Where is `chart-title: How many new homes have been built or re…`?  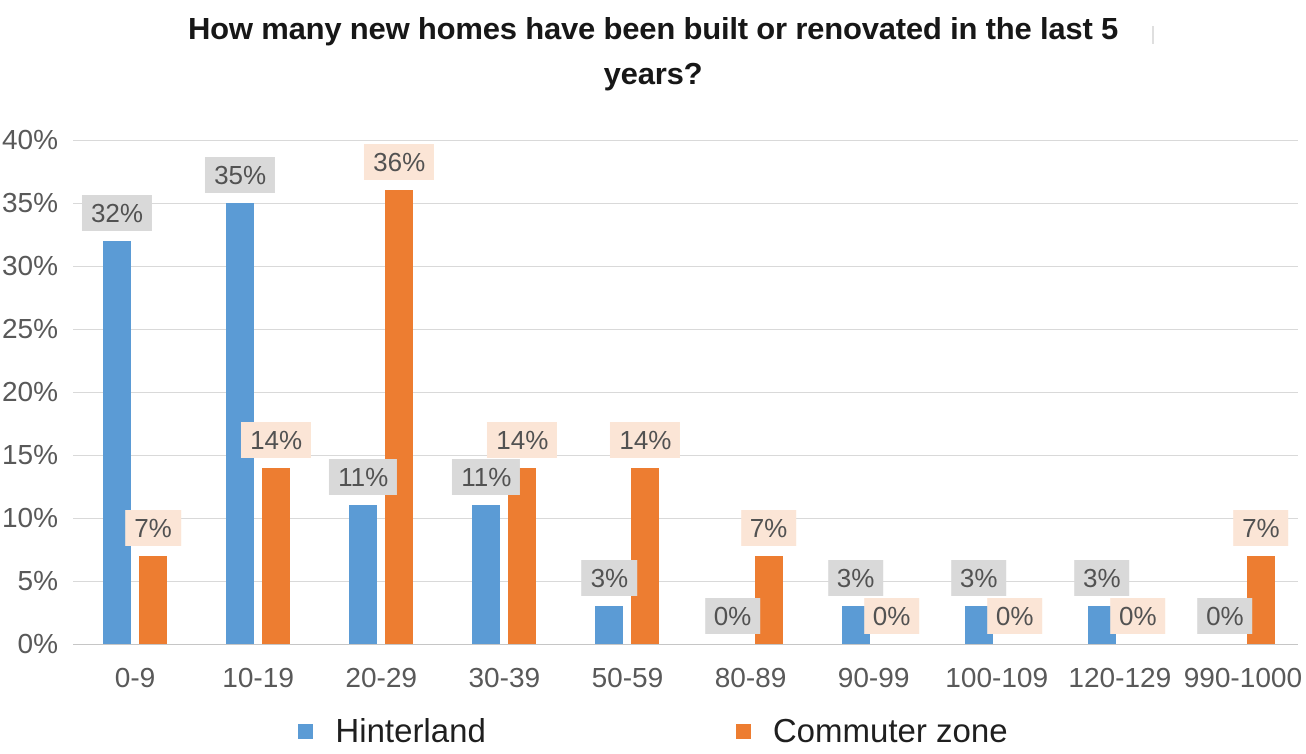
chart-title: How many new homes have been built or re… is located at coordinates (653, 51).